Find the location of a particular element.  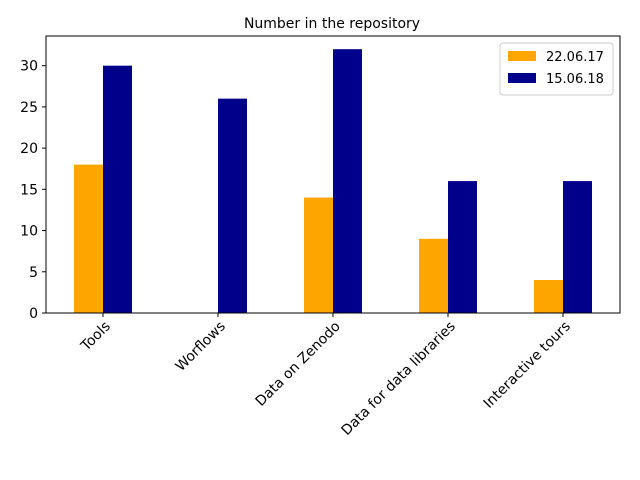

legend-label: 22.06.17 is located at coordinates (575, 57).